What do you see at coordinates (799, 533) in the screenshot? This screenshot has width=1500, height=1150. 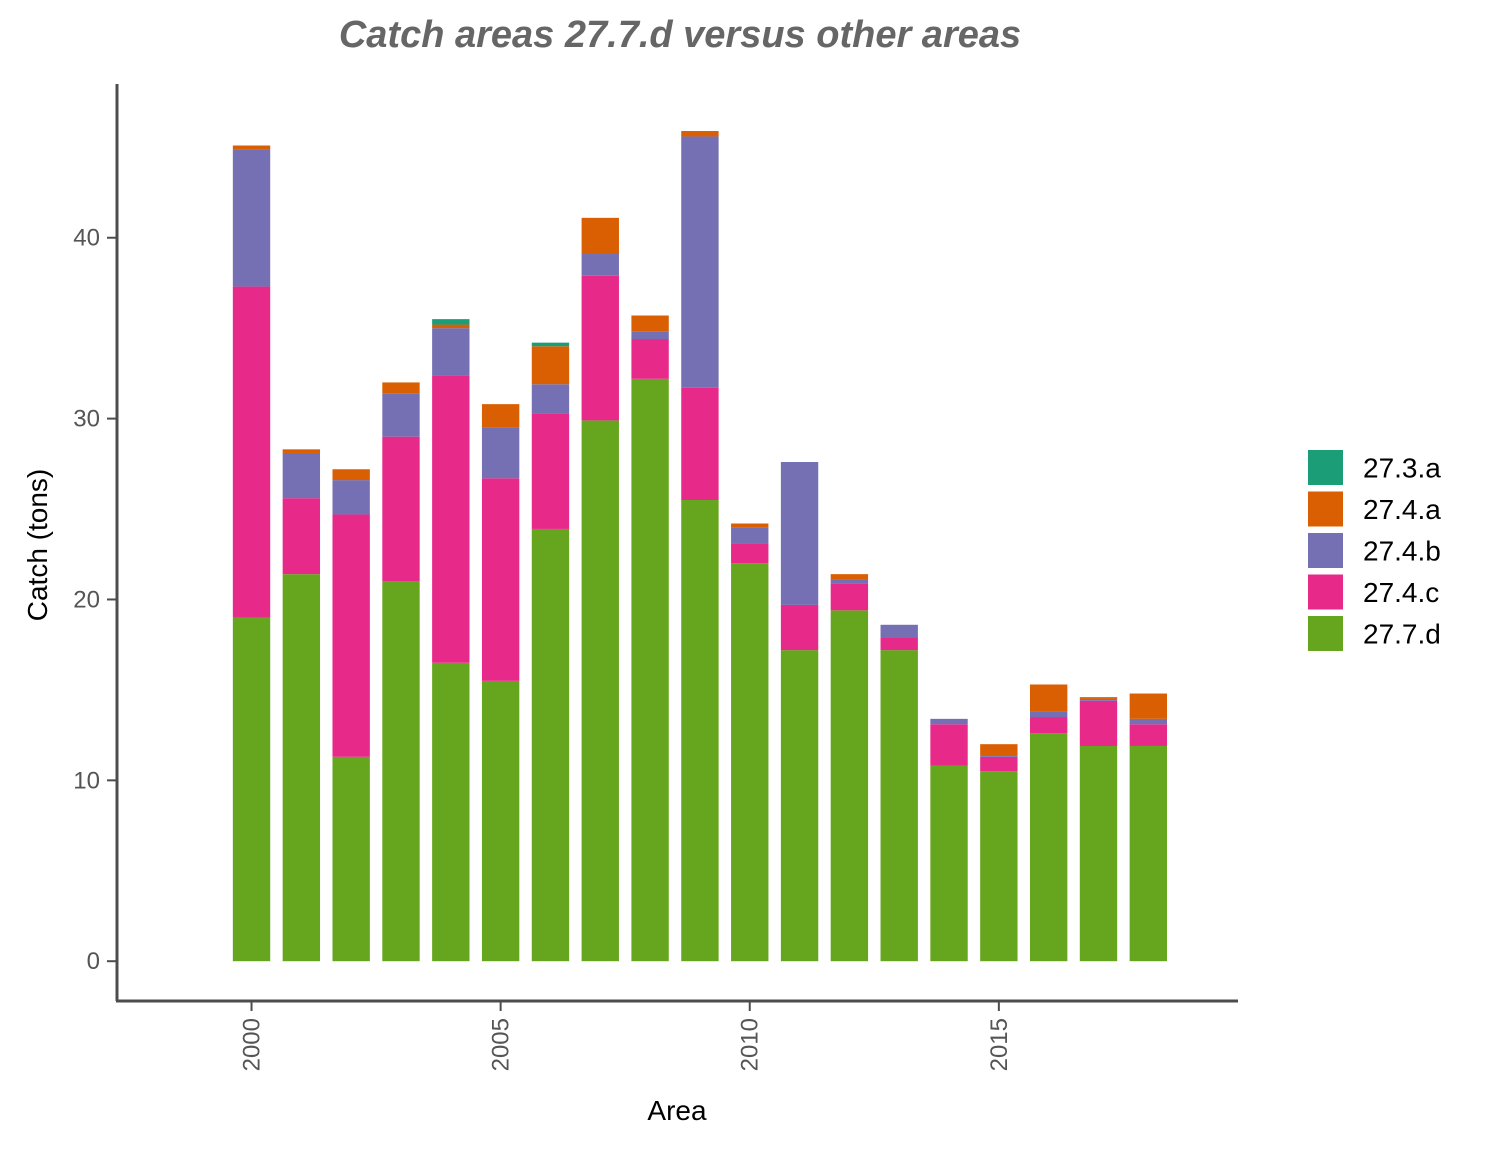 I see `bar-segment-2011-27-4-b` at bounding box center [799, 533].